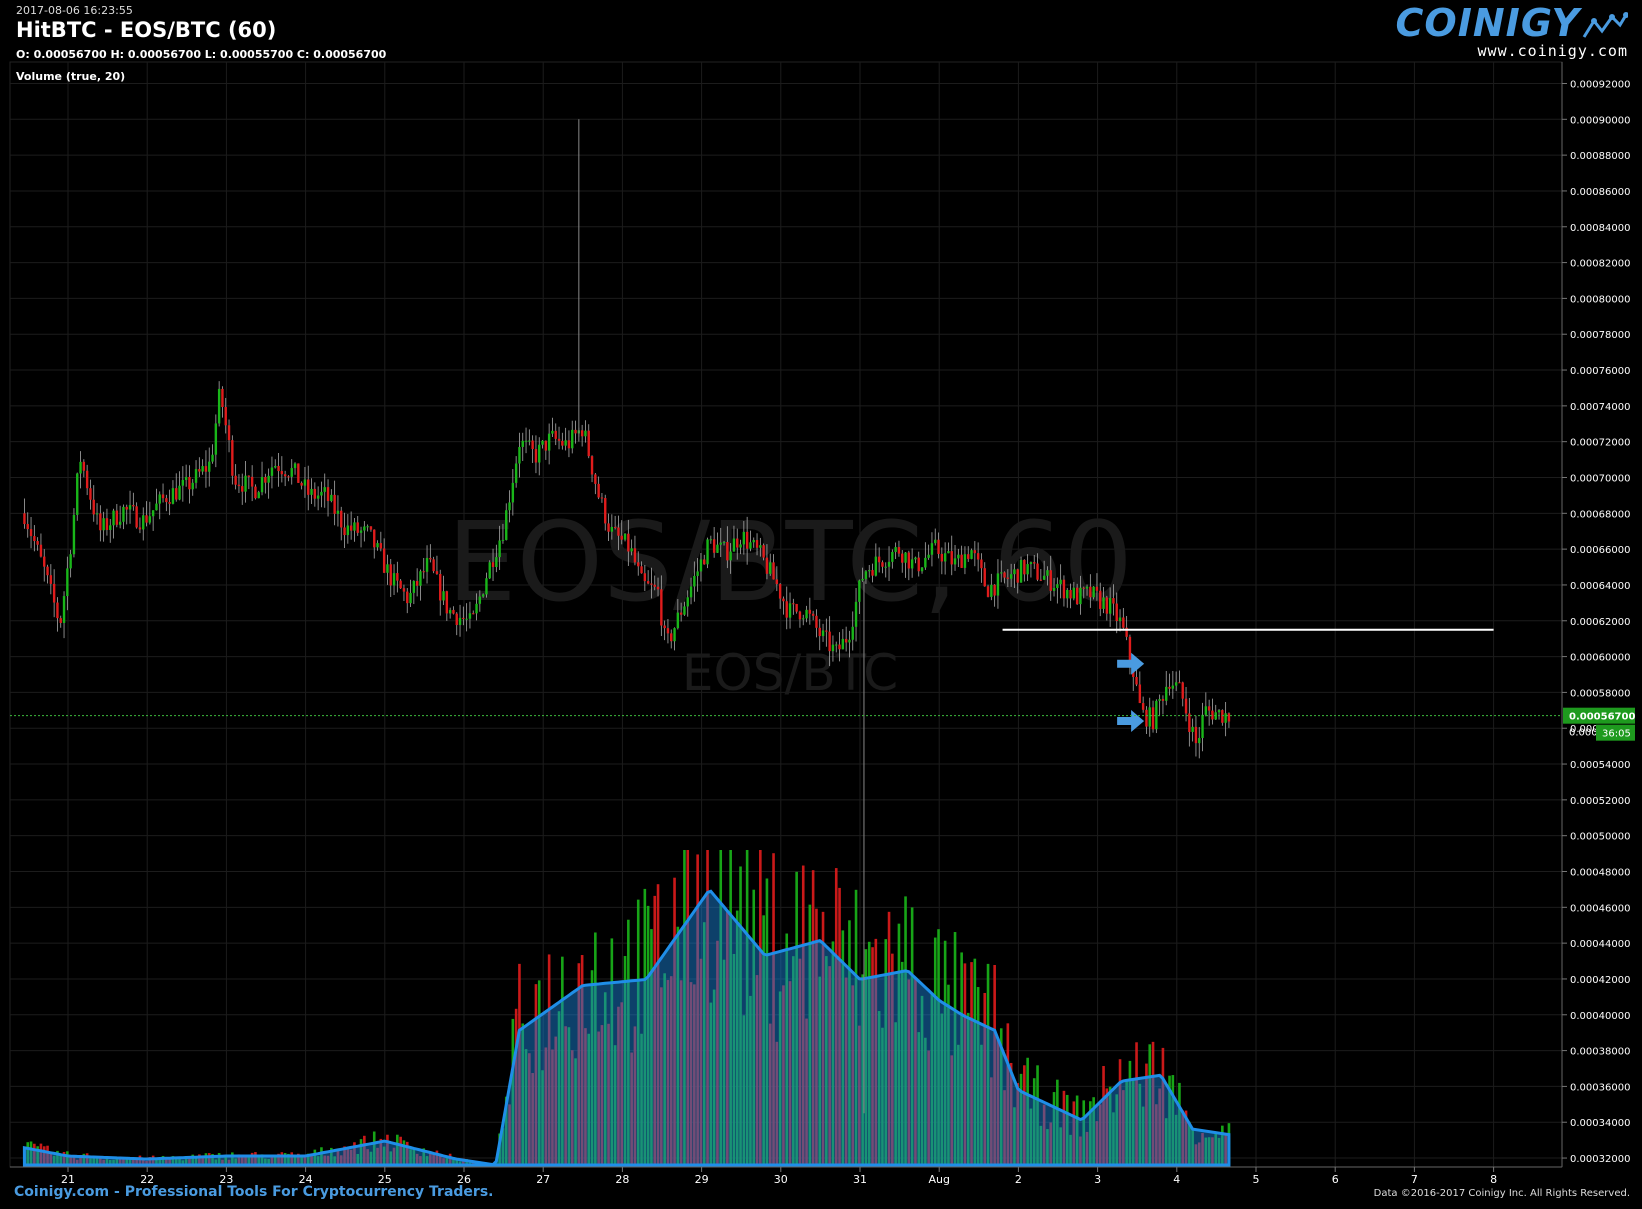 The width and height of the screenshot is (1642, 1209). What do you see at coordinates (1600, 622) in the screenshot?
I see `y-tick-label: 0.00062000` at bounding box center [1600, 622].